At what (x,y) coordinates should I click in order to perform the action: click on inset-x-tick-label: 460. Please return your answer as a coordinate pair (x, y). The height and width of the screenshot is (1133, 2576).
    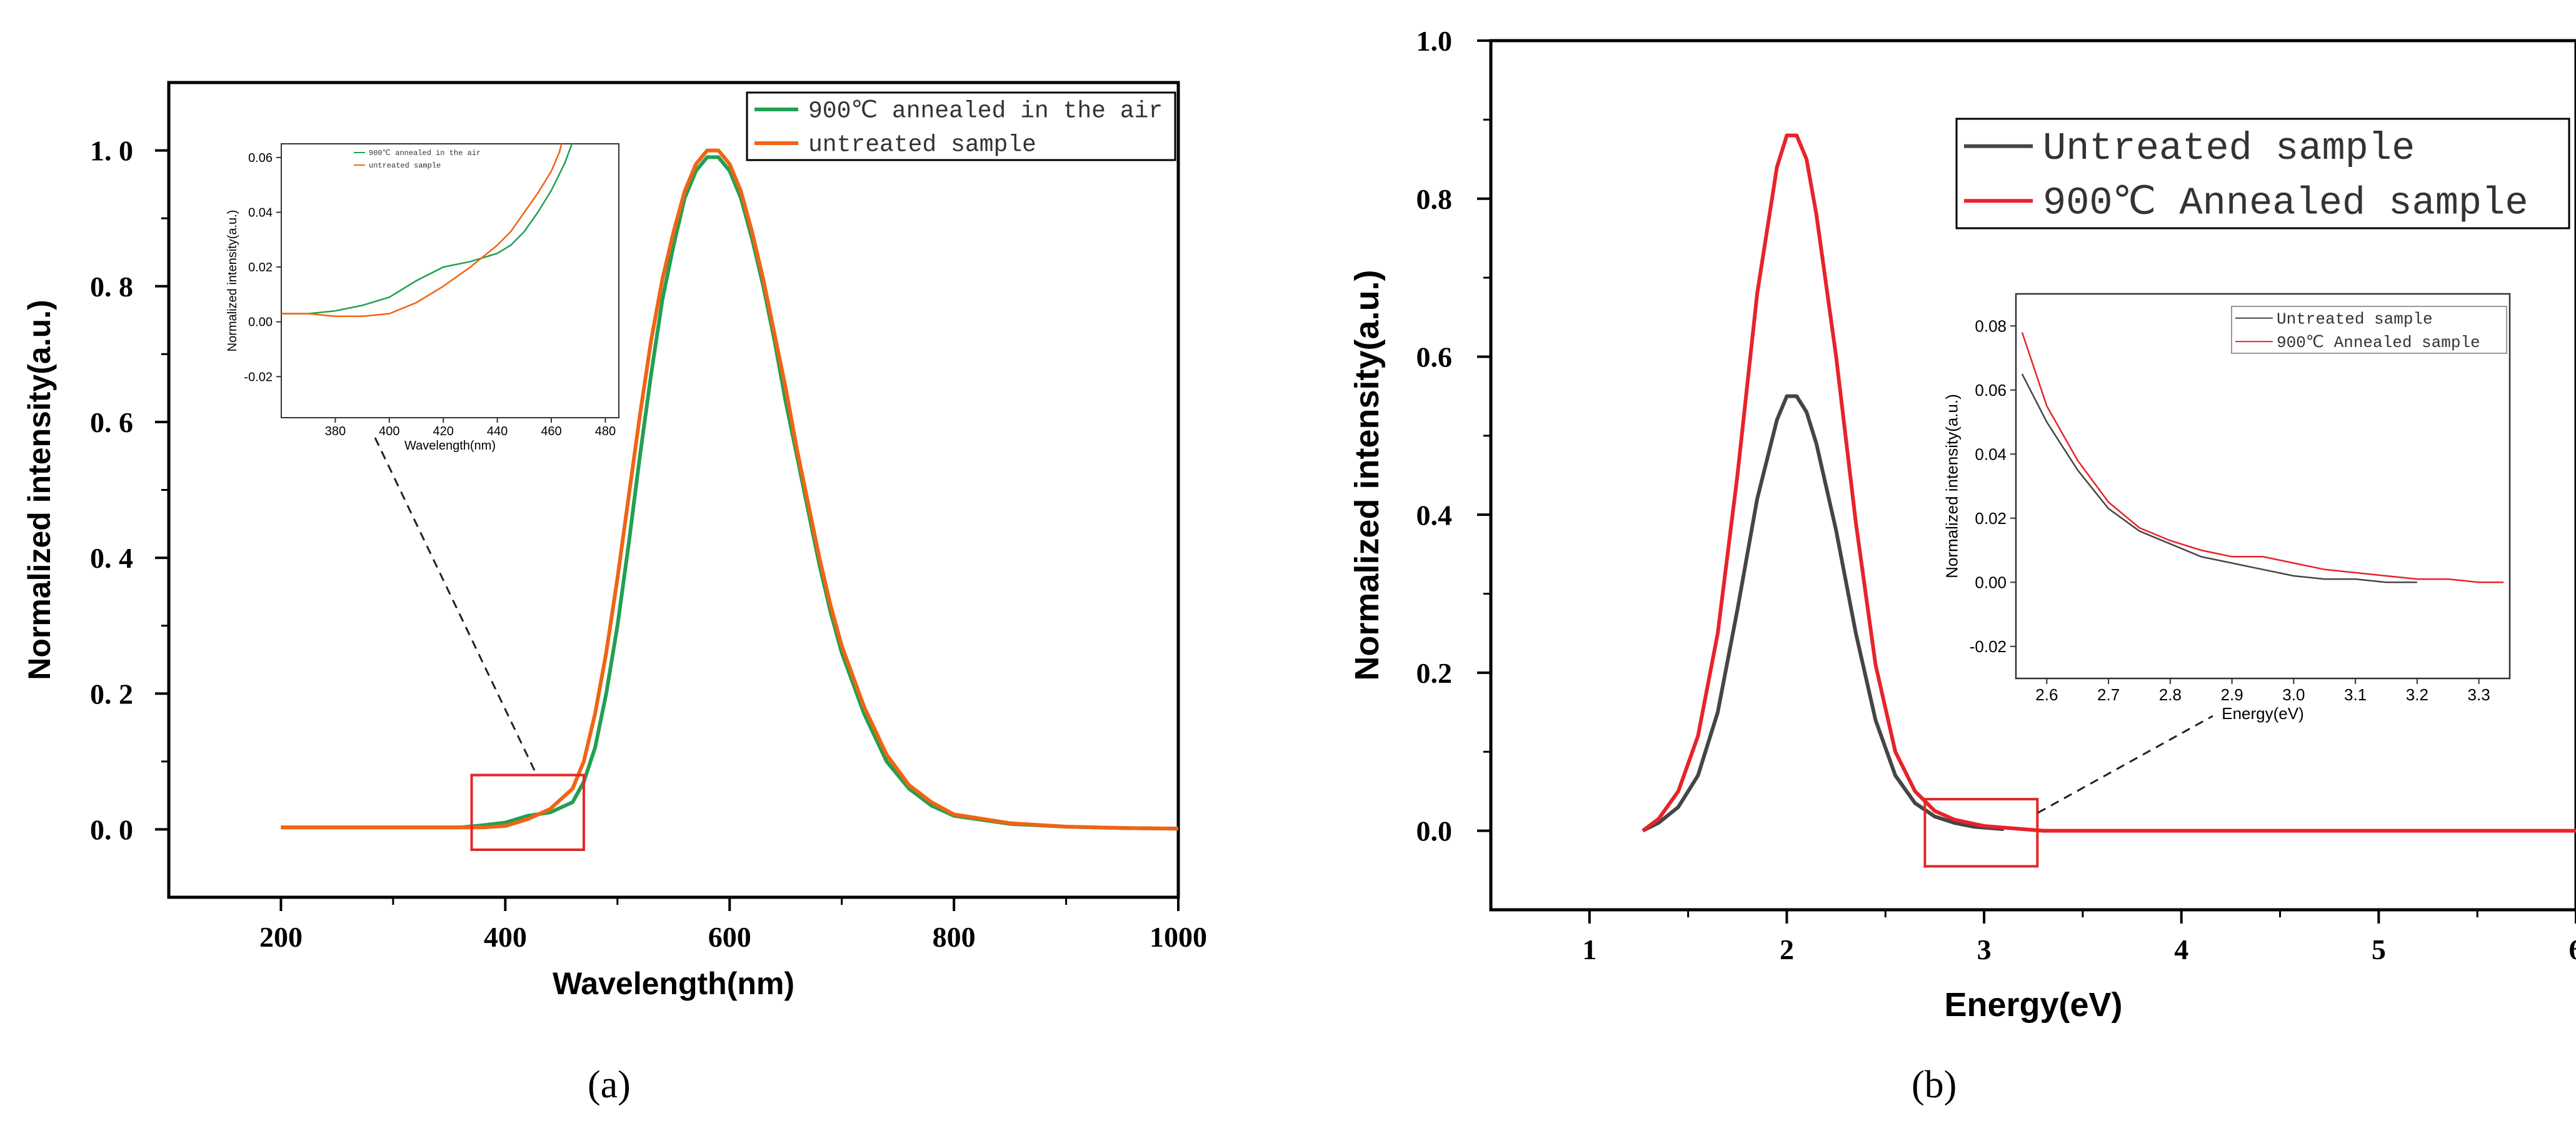
    Looking at the image, I should click on (551, 432).